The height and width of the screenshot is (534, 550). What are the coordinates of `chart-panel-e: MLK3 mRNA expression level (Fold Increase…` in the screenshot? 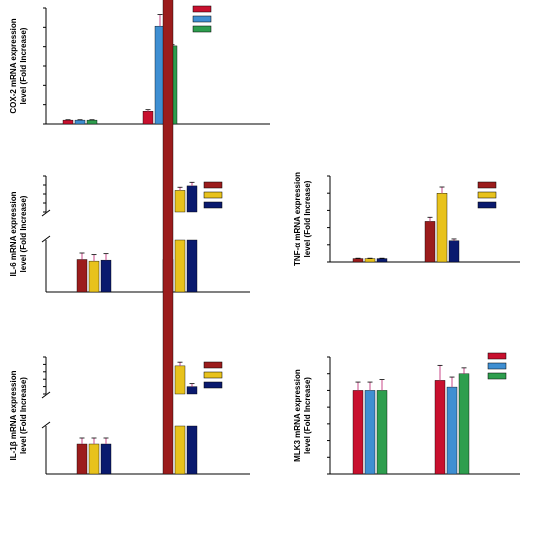 It's located at (406, 413).